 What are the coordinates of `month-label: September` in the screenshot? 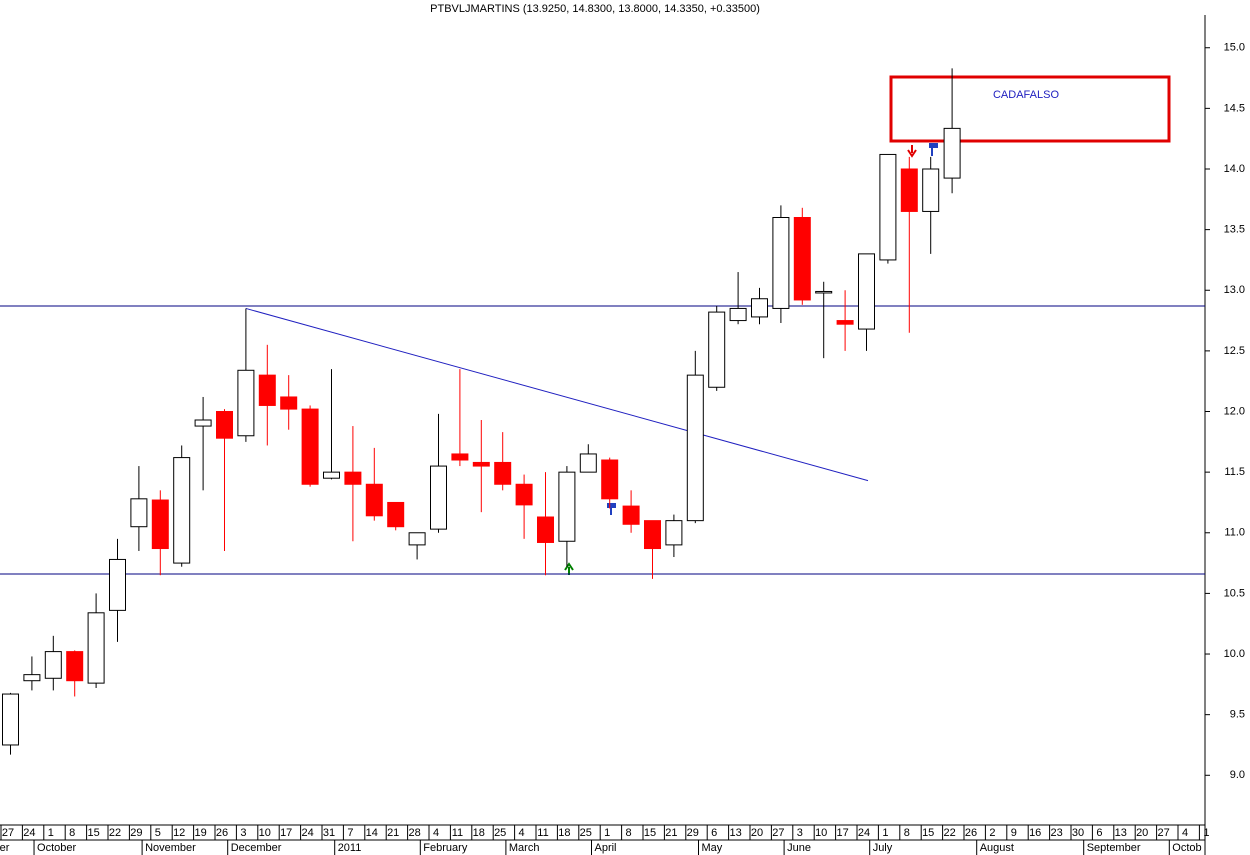 It's located at (1114, 848).